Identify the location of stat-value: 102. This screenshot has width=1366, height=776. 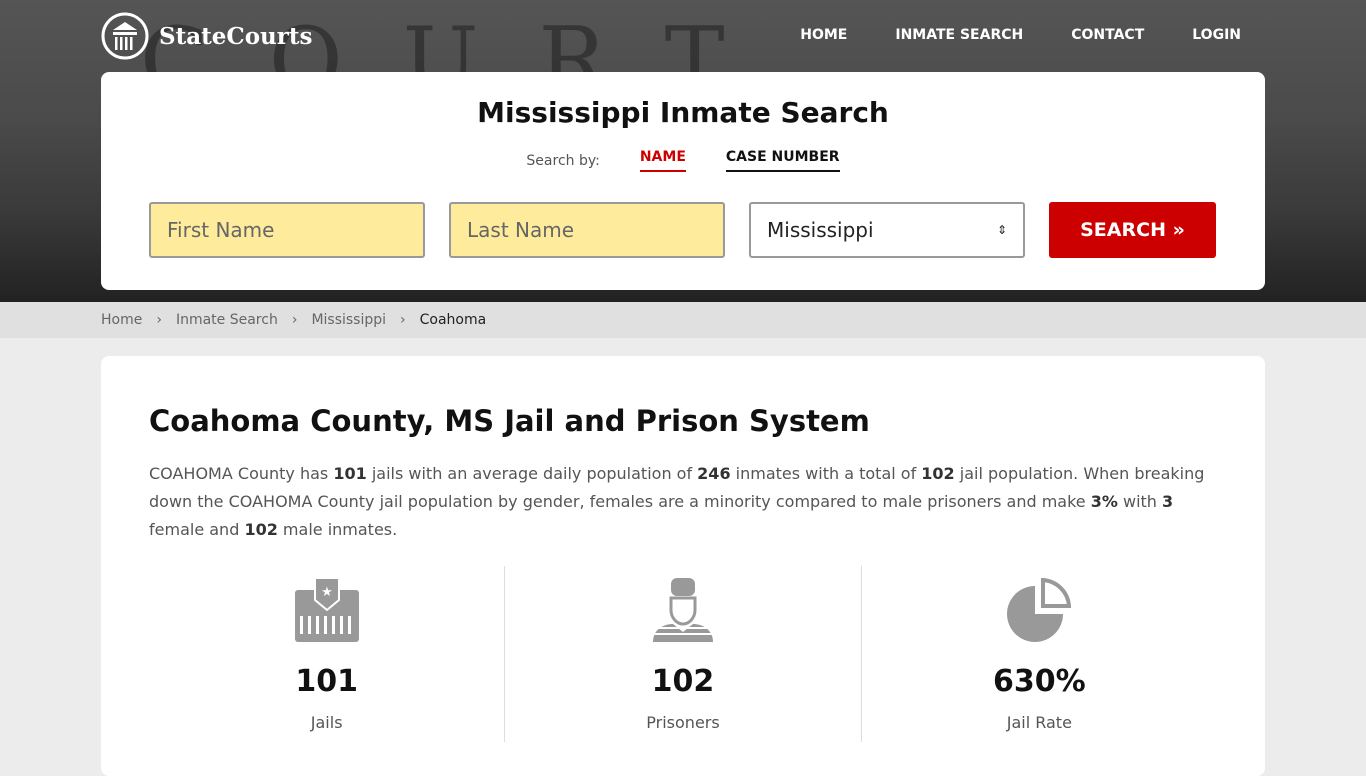
(683, 681).